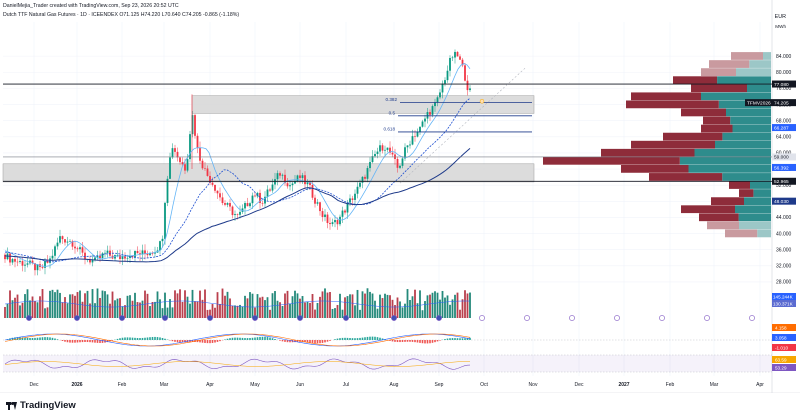 This screenshot has height=415, width=800. What do you see at coordinates (783, 304) in the screenshot?
I see `volume-axis-label-text: 130.371K` at bounding box center [783, 304].